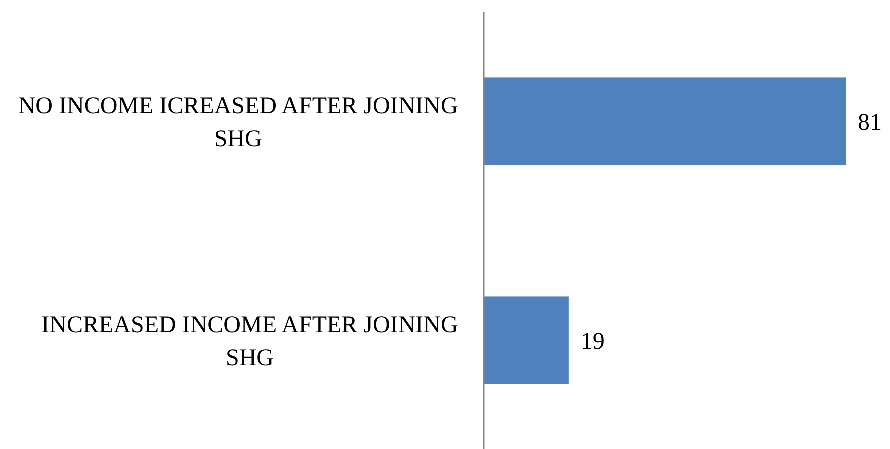 This screenshot has width=890, height=449. Describe the element at coordinates (250, 342) in the screenshot. I see `y-tick-label: INCREASED INCOME AFTER JOINING SHG` at that location.